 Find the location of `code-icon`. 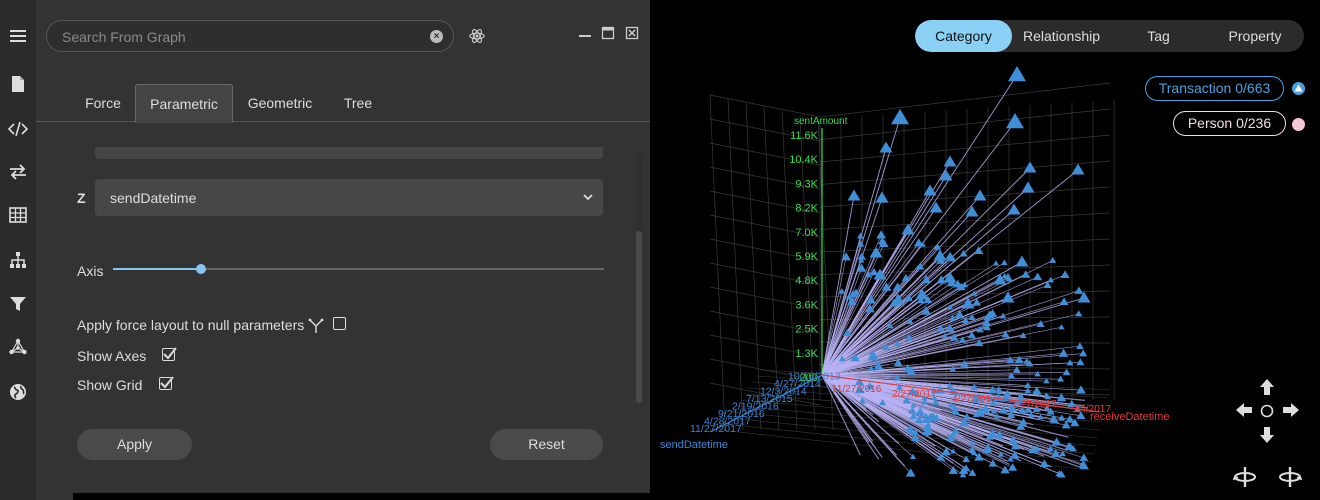

code-icon is located at coordinates (18, 129).